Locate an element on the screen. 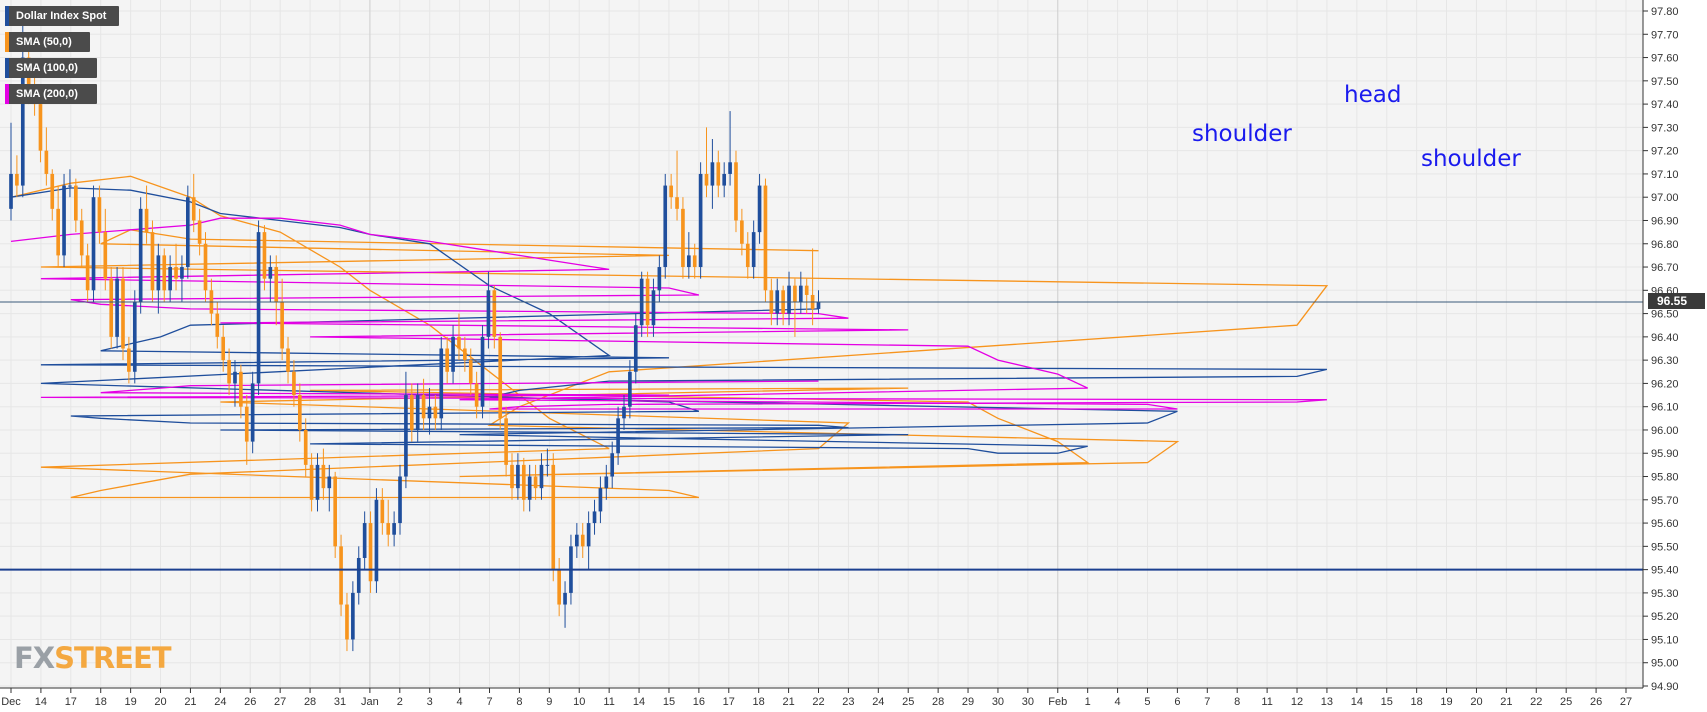  x-tick-label: 4 is located at coordinates (1118, 702).